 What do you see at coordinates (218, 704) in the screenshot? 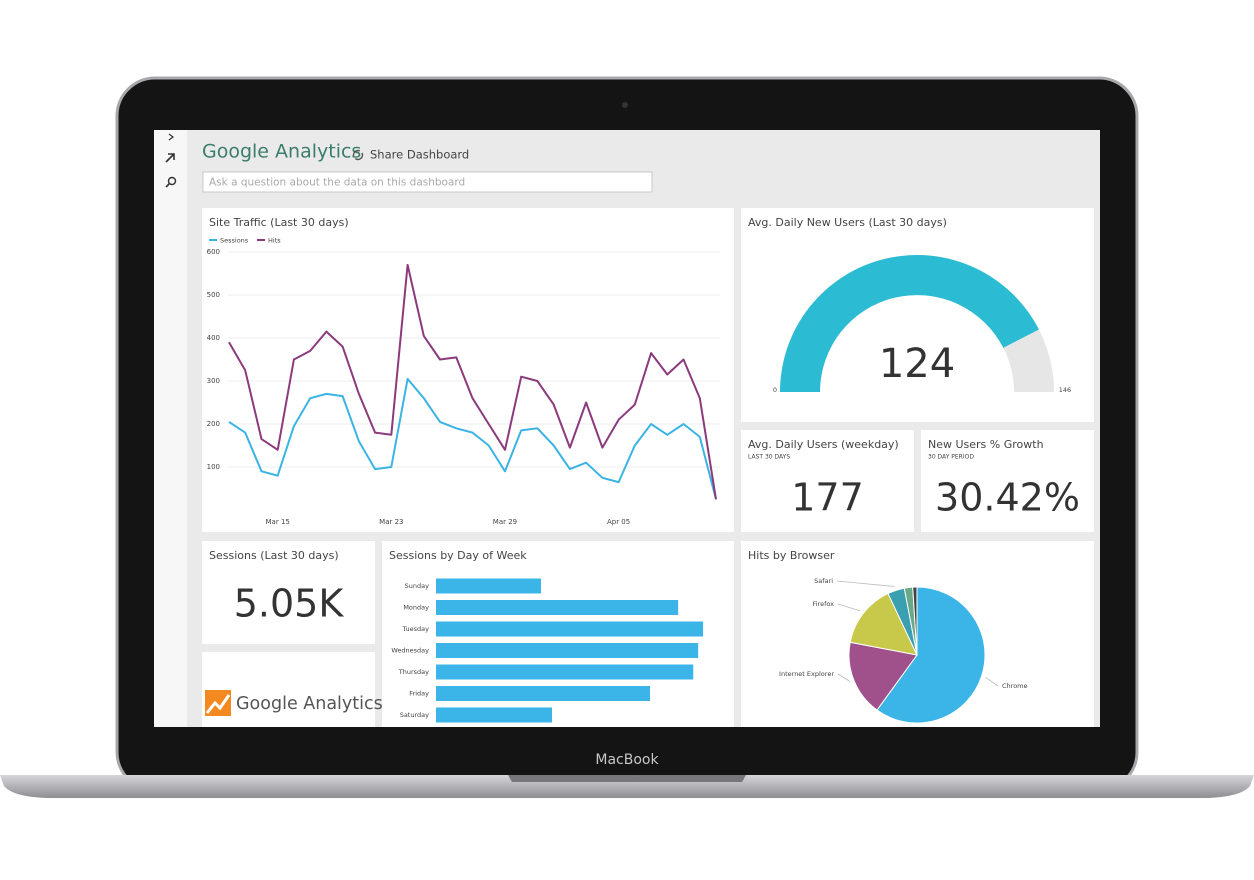
I see `logo-mark` at bounding box center [218, 704].